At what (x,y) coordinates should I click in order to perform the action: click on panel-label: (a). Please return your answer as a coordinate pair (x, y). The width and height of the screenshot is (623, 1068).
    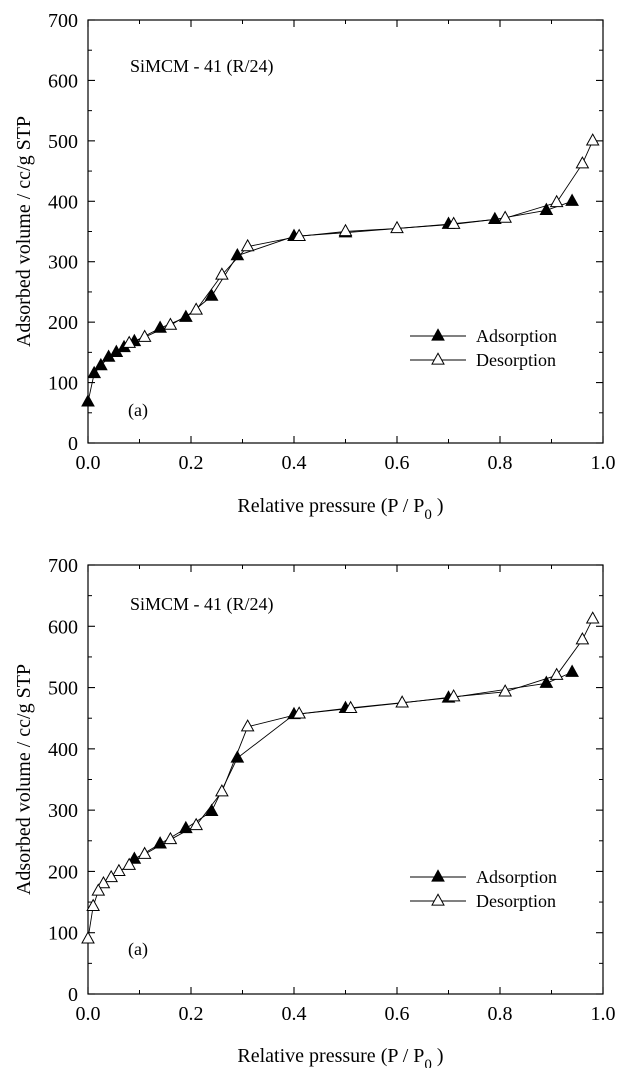
    Looking at the image, I should click on (138, 410).